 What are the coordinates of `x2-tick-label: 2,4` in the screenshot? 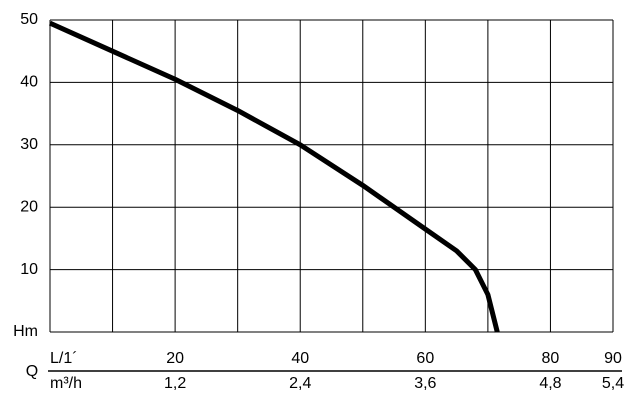 It's located at (300, 383).